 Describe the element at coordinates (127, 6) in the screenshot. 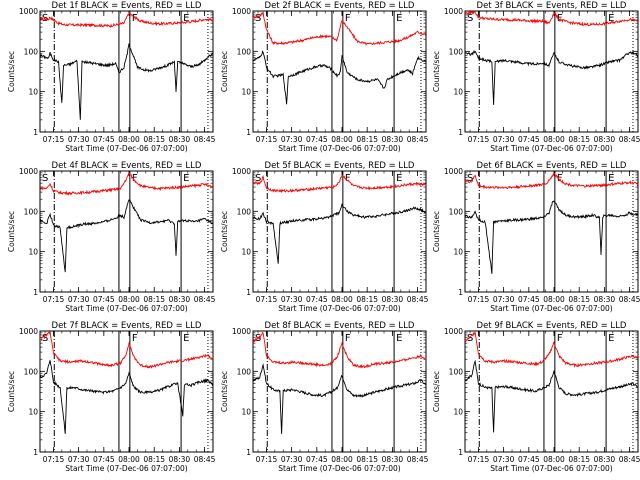

I see `panel-title: Det 1f BLACK = Events, RED = LLD` at that location.